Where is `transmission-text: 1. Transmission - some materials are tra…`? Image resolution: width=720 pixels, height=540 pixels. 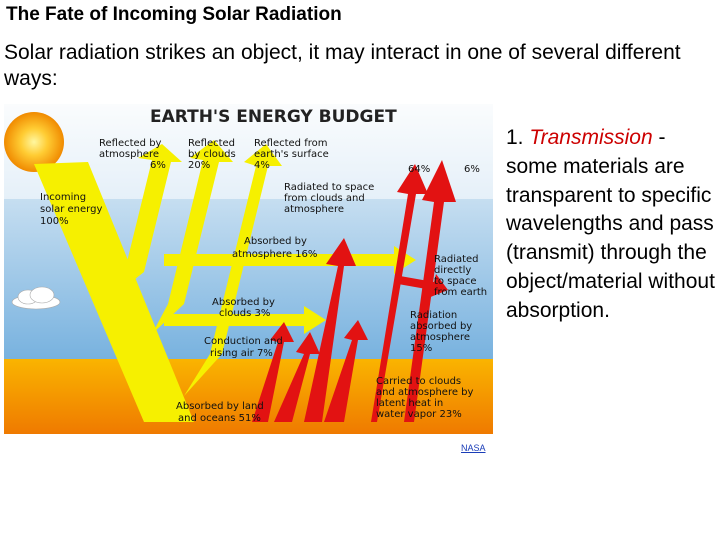
transmission-text: 1. Transmission - some materials are tra… is located at coordinates (612, 225).